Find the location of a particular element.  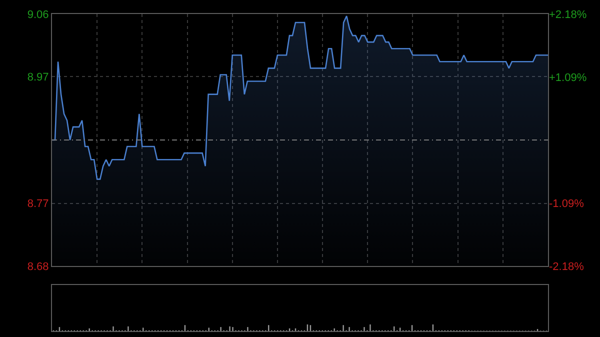

y-tick-label: 9.06 is located at coordinates (38, 14).